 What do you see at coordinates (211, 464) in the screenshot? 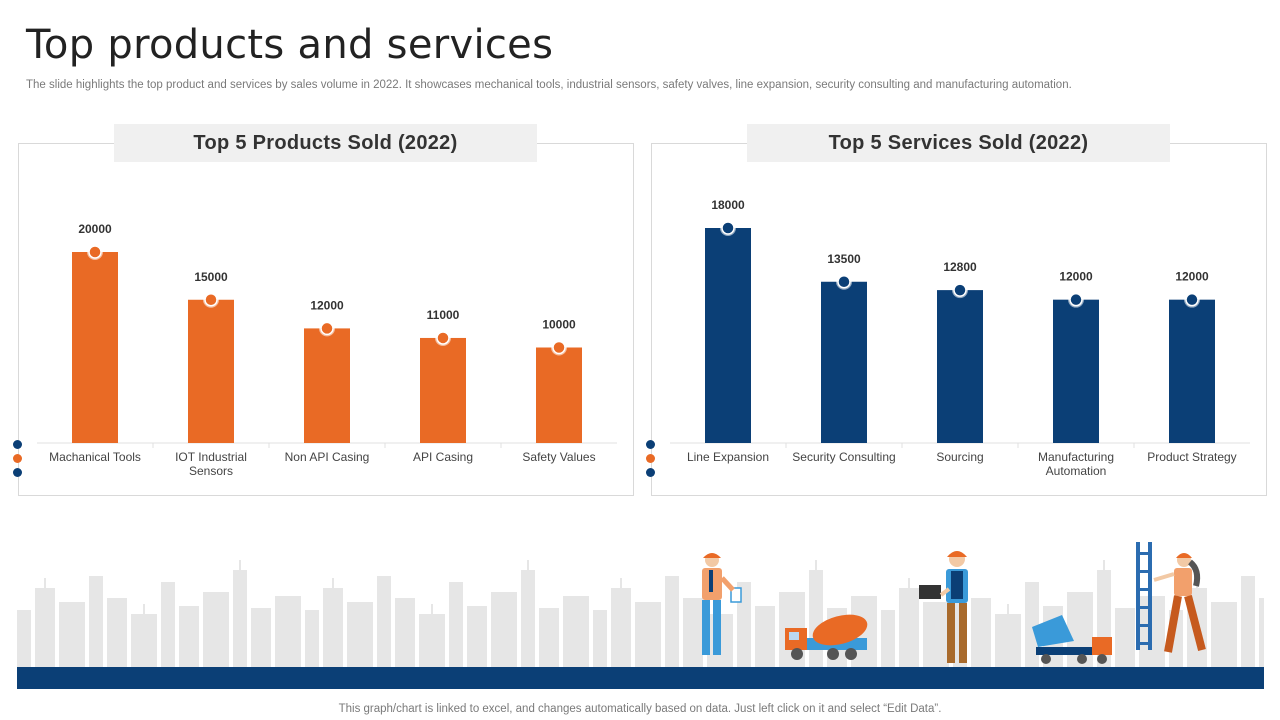
I see `category-label: IOT Industrial Sensors` at bounding box center [211, 464].